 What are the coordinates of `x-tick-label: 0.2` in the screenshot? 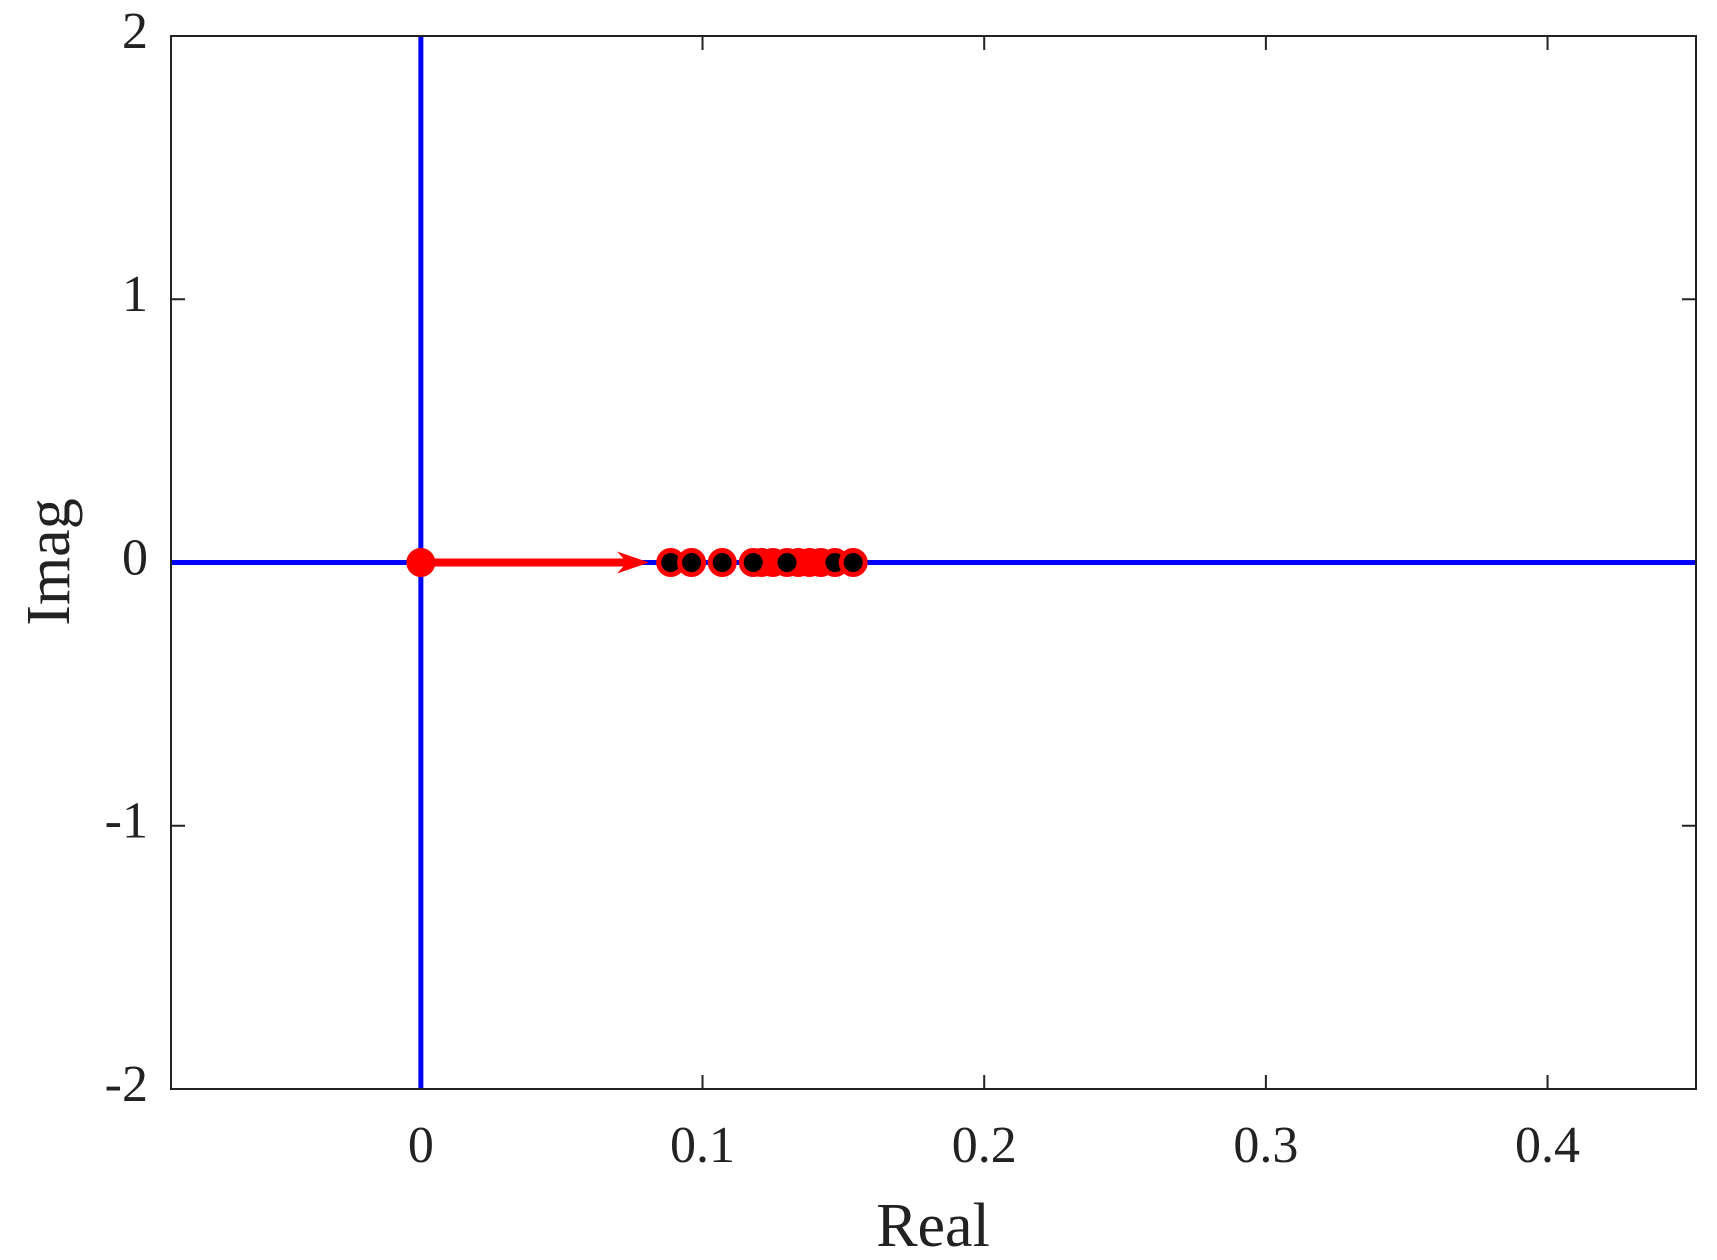 It's located at (984, 1145).